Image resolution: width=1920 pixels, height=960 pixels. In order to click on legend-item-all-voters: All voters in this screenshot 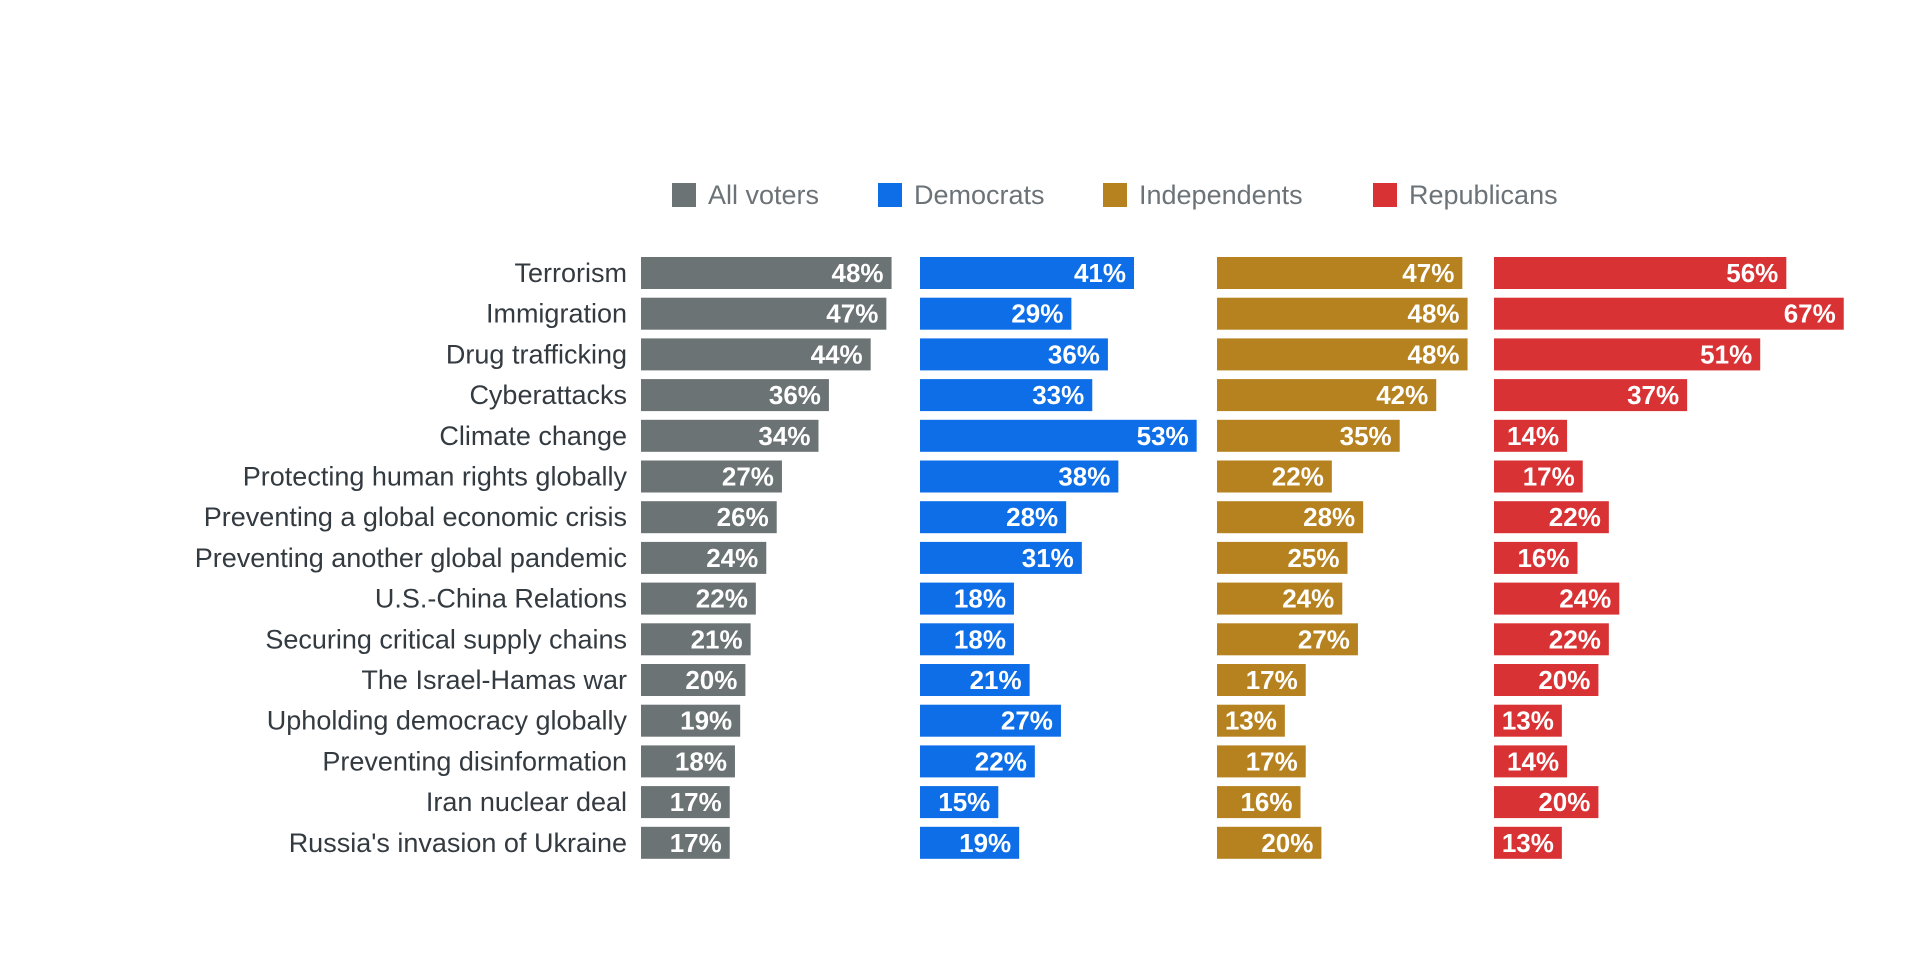, I will do `click(745, 195)`.